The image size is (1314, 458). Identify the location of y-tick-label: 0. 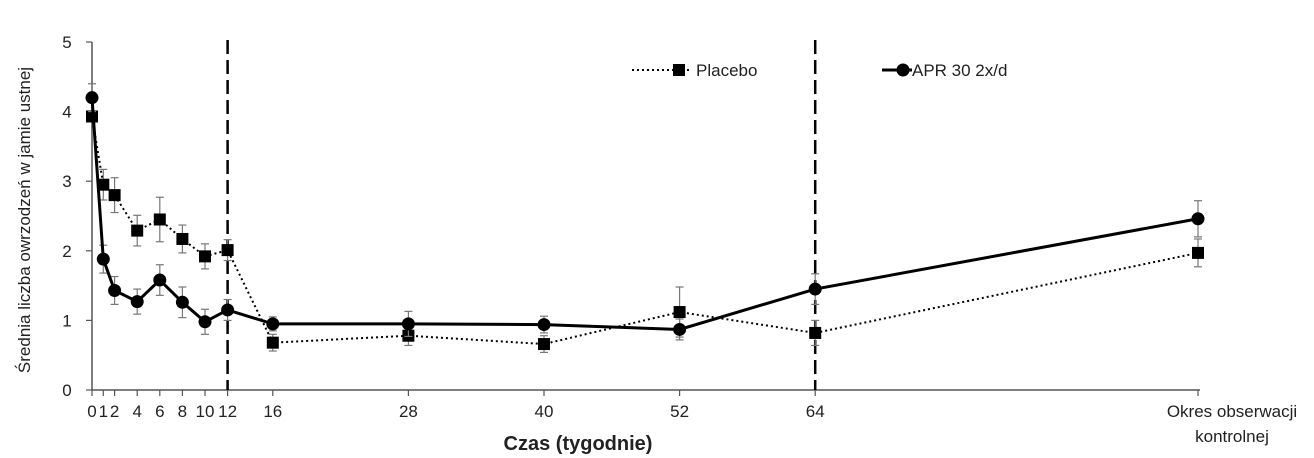
(66, 390).